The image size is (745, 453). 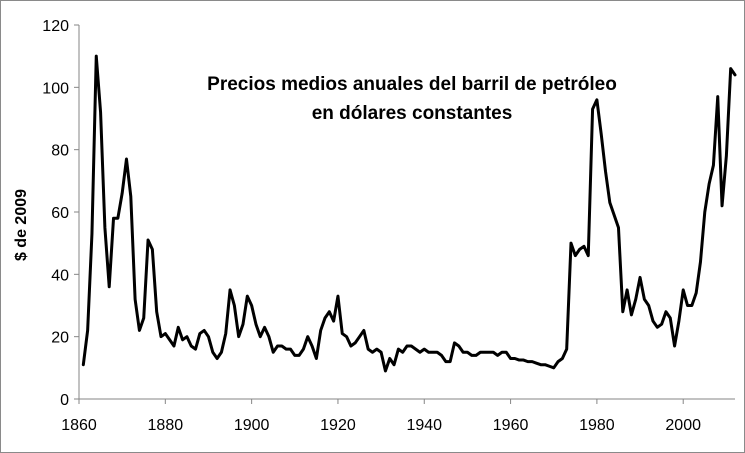 What do you see at coordinates (55, 26) in the screenshot?
I see `y-tick-label: 120` at bounding box center [55, 26].